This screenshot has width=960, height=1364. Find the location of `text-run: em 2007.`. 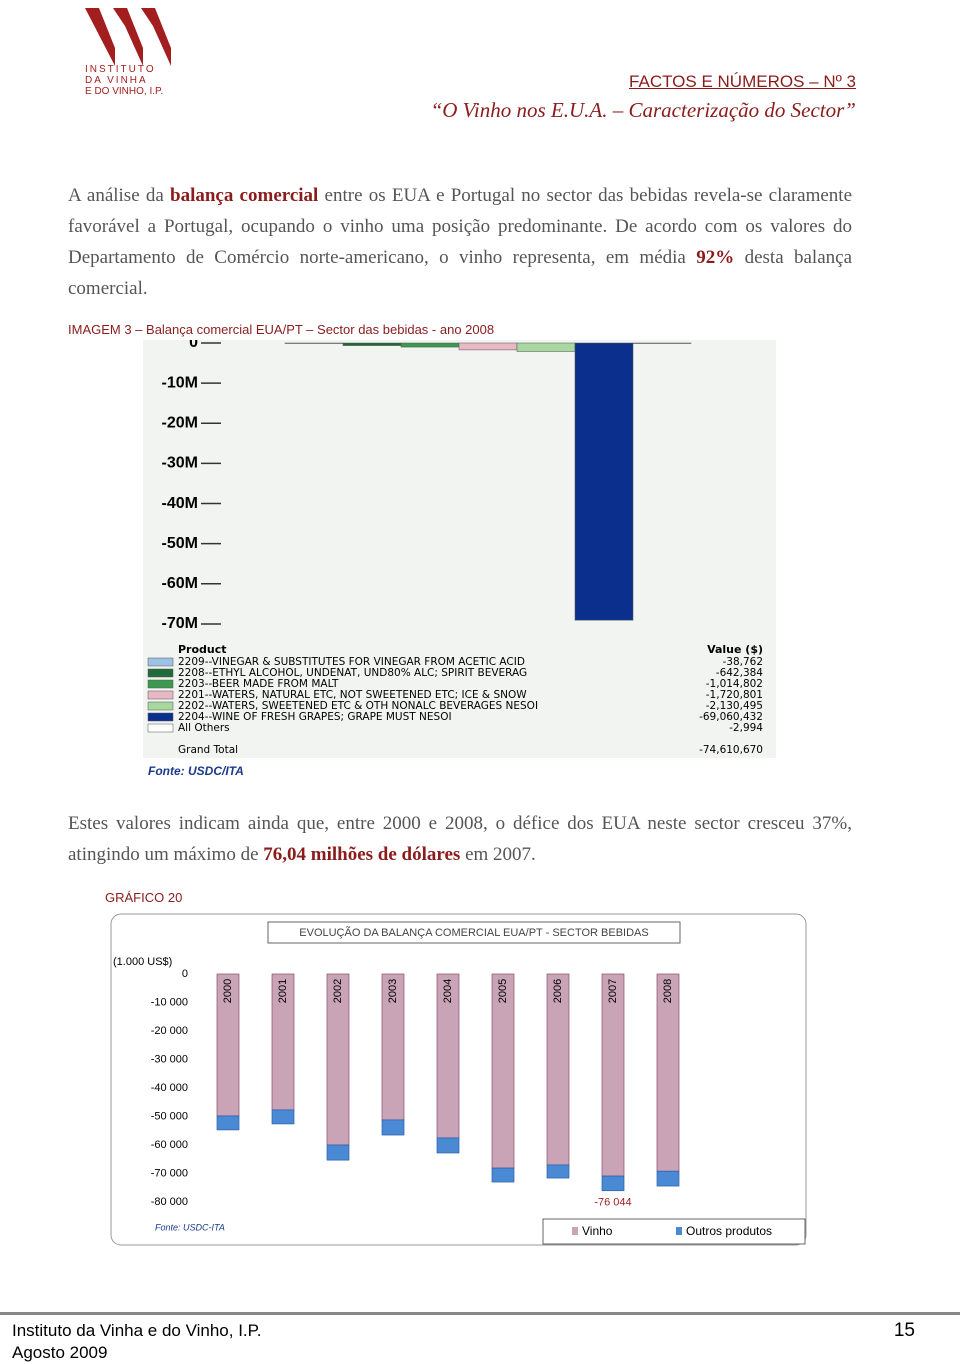

text-run: em 2007. is located at coordinates (498, 854).